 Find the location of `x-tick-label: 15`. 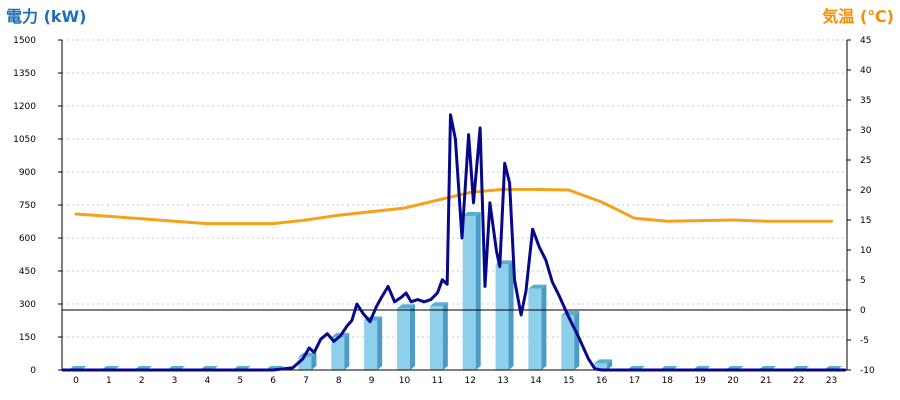

x-tick-label: 15 is located at coordinates (568, 381).